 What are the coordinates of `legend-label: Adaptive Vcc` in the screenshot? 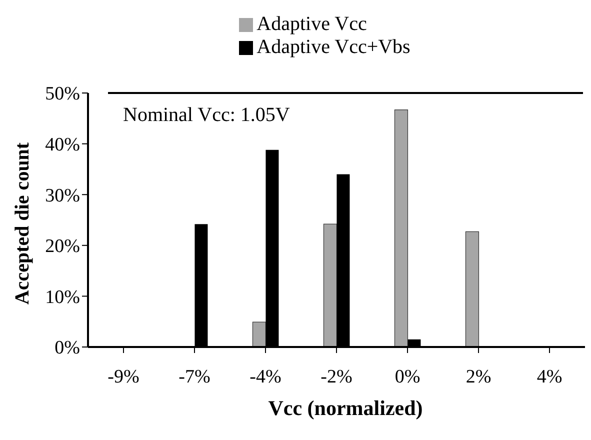 It's located at (311, 24).